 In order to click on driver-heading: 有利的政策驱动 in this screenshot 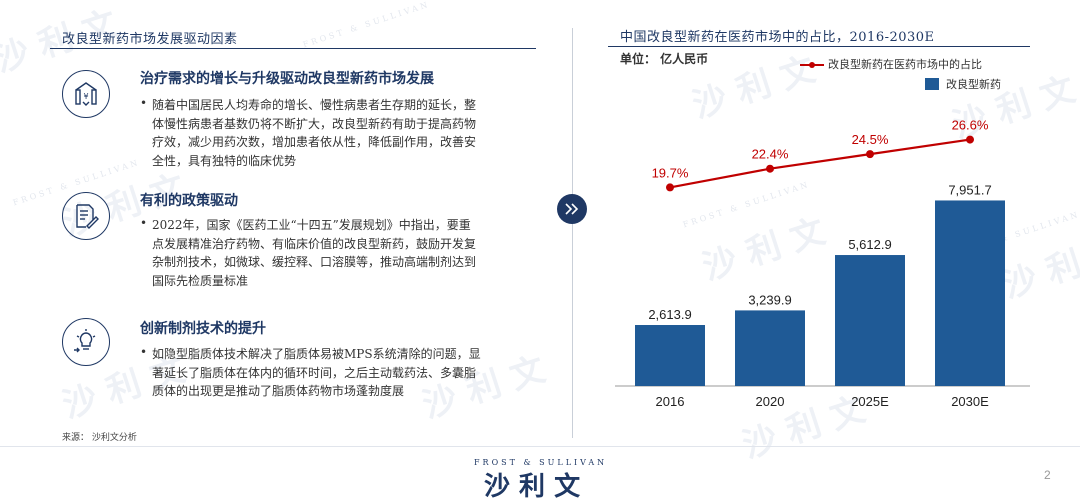, I will do `click(189, 201)`.